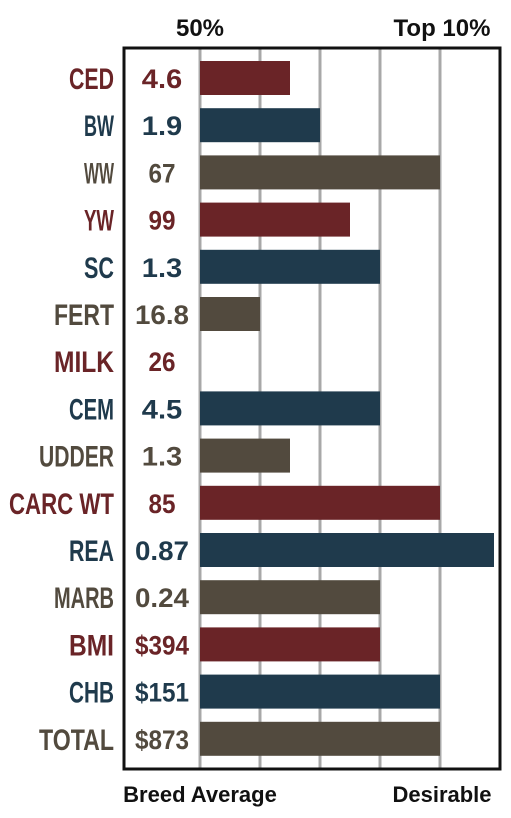  What do you see at coordinates (162, 740) in the screenshot?
I see `value-label-total: $873` at bounding box center [162, 740].